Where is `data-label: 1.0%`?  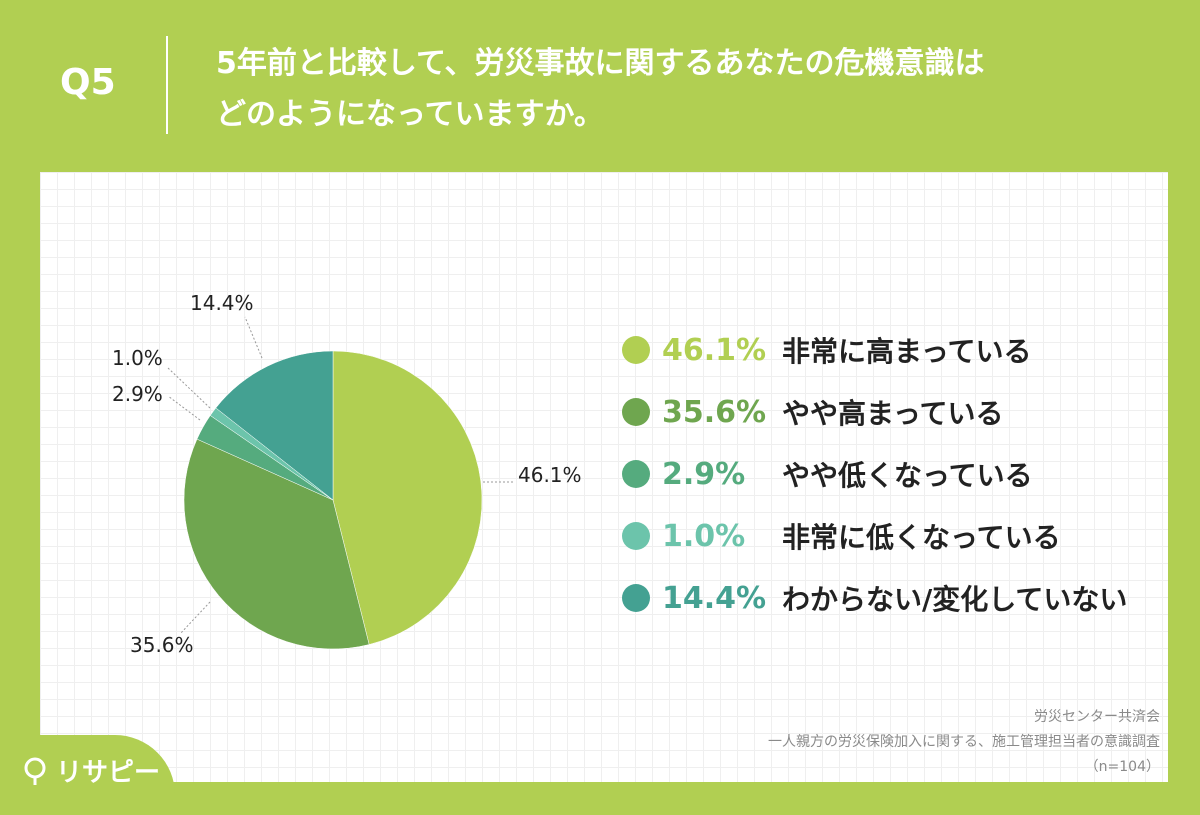
data-label: 1.0% is located at coordinates (137, 358).